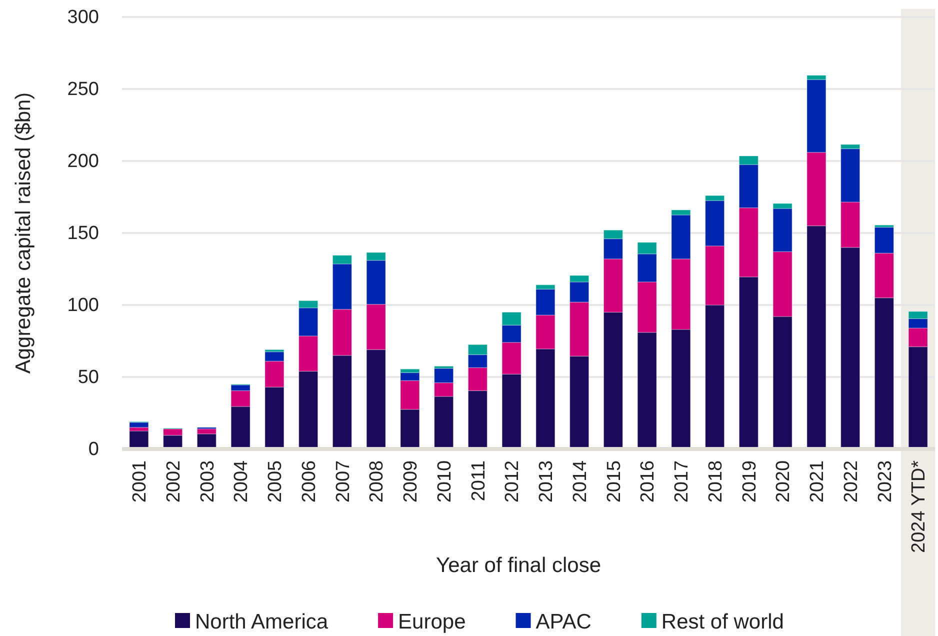 The image size is (938, 636). Describe the element at coordinates (377, 481) in the screenshot. I see `x-tick-label: 2008` at that location.